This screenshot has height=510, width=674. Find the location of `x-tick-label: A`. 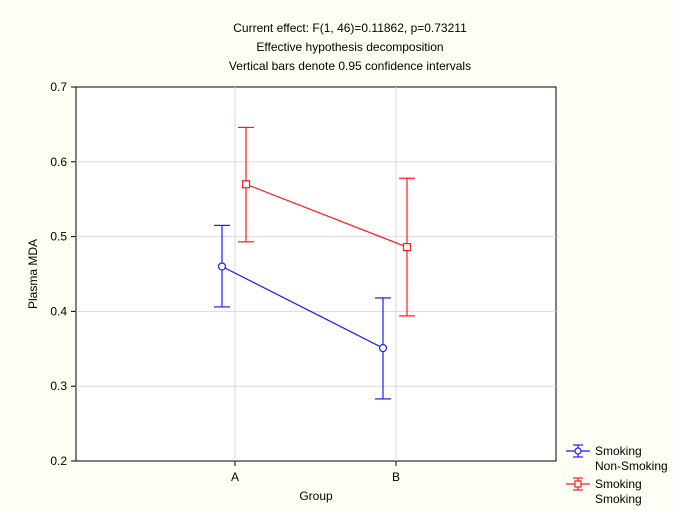

x-tick-label: A is located at coordinates (235, 477).